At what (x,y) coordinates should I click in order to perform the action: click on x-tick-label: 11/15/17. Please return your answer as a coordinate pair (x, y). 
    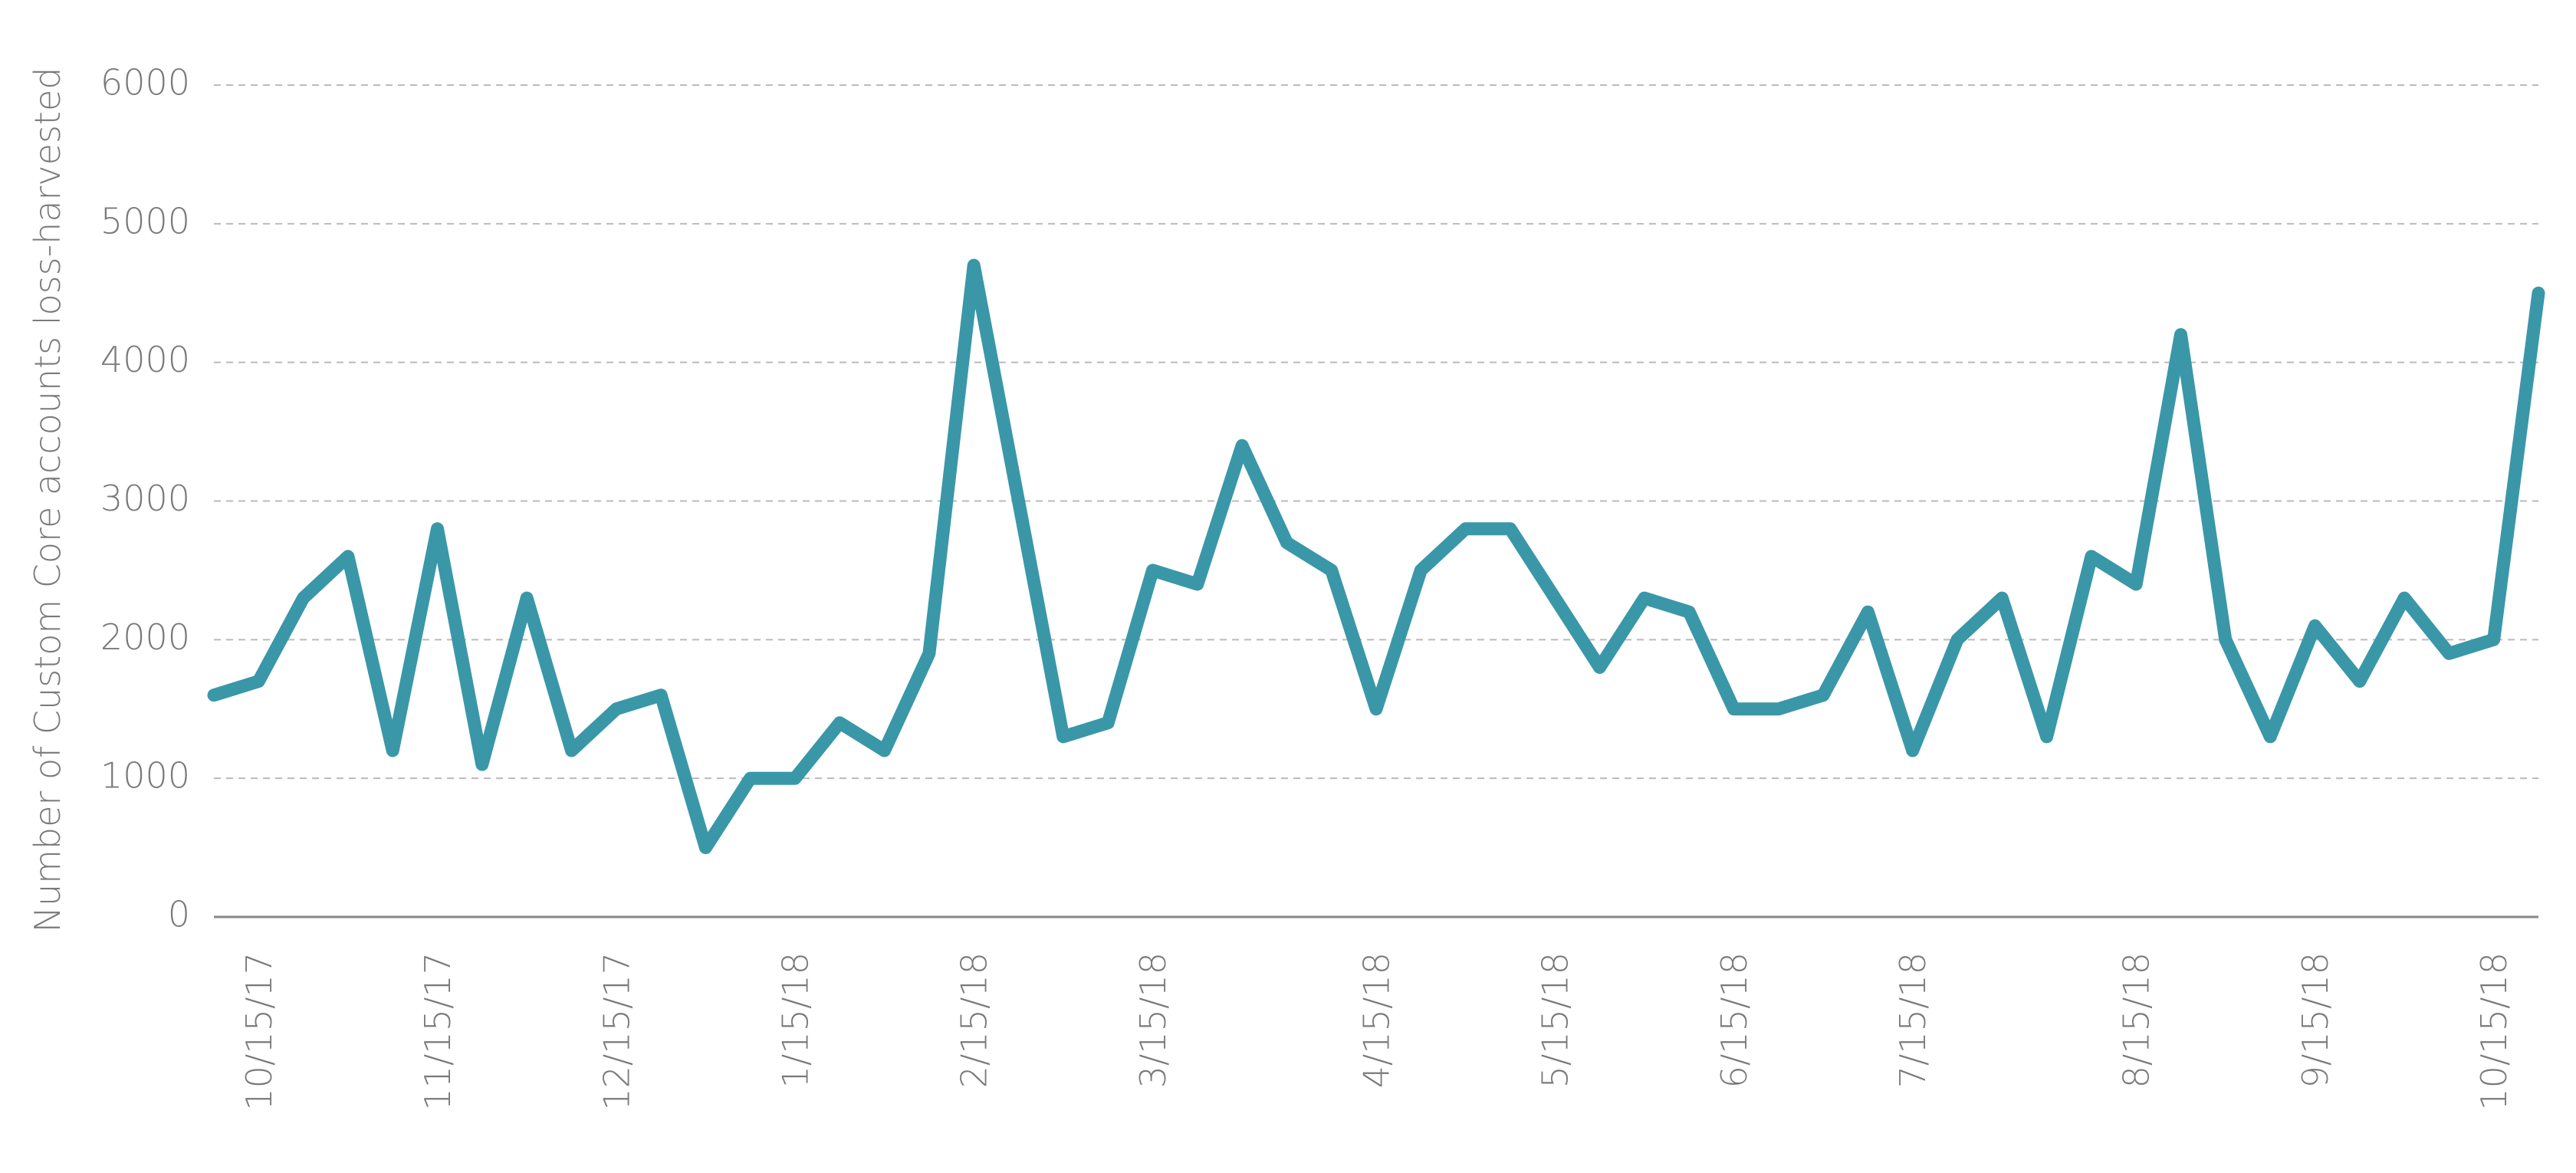
    Looking at the image, I should click on (438, 1032).